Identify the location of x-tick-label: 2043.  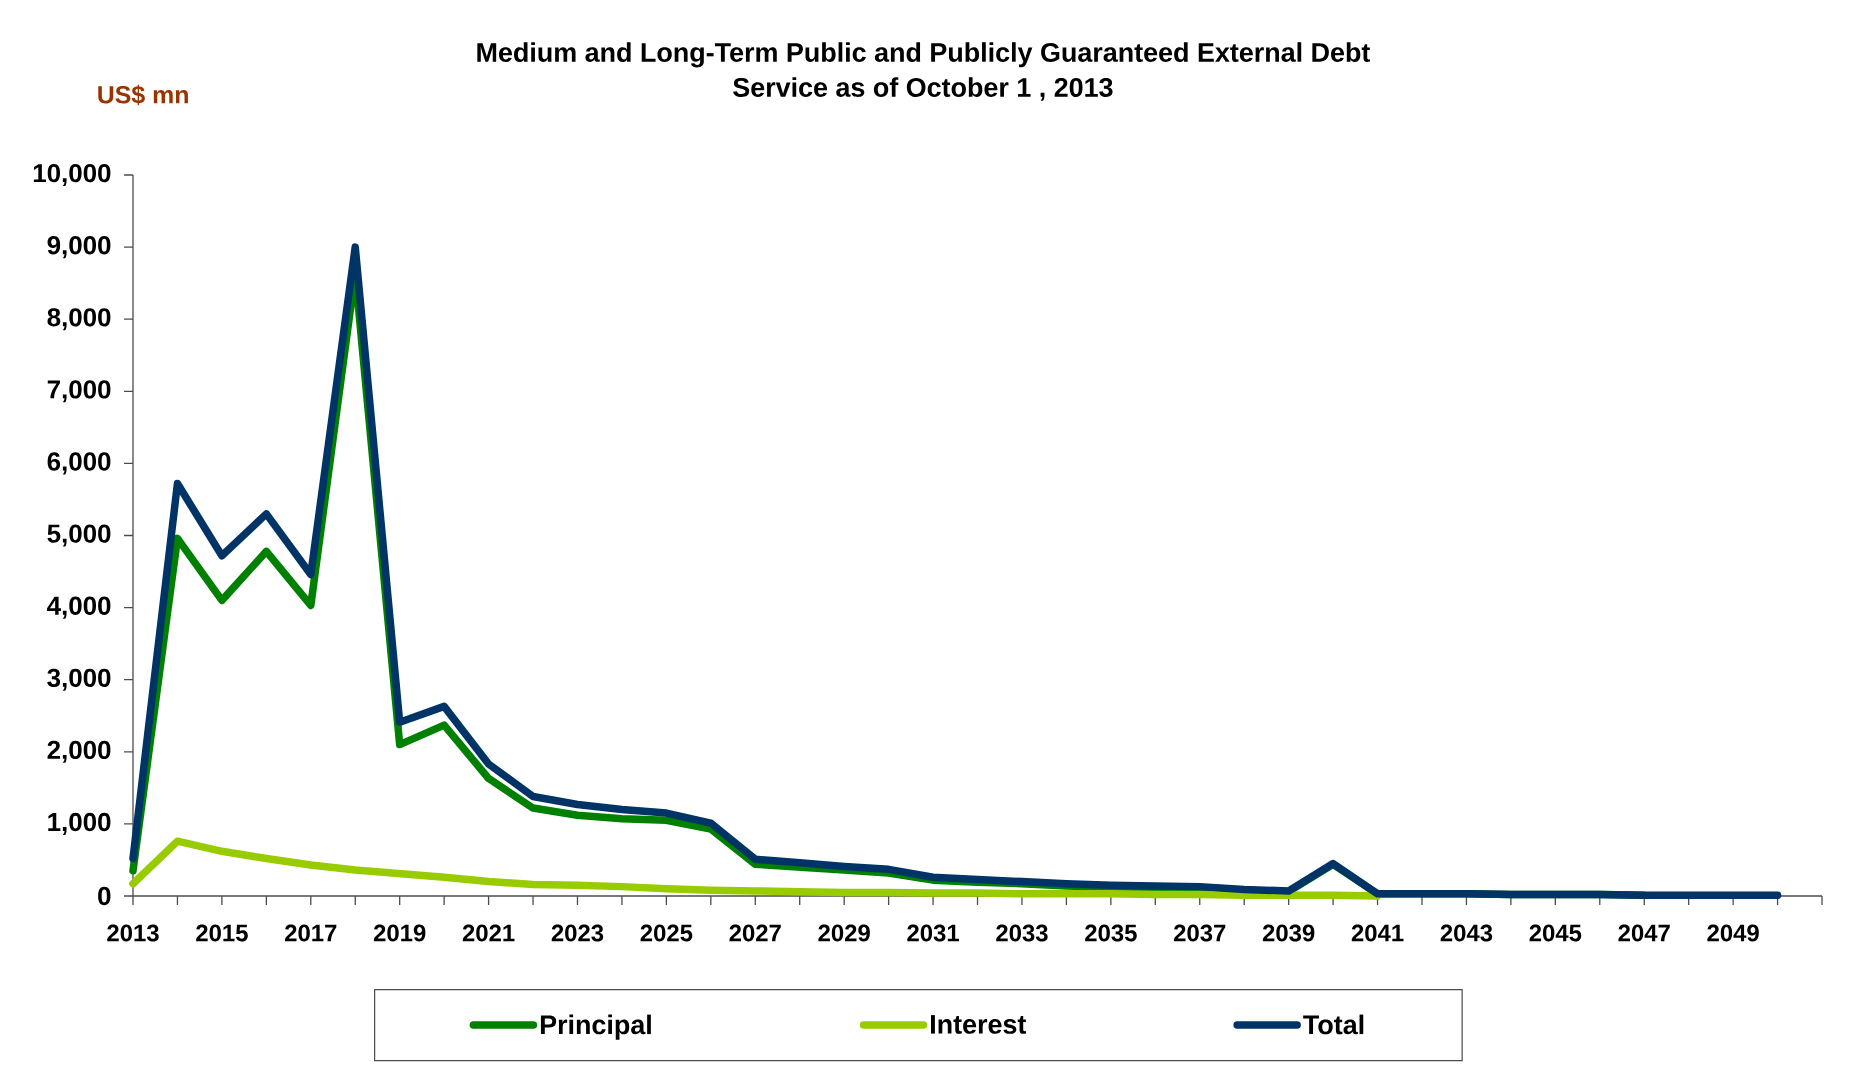
(1466, 933).